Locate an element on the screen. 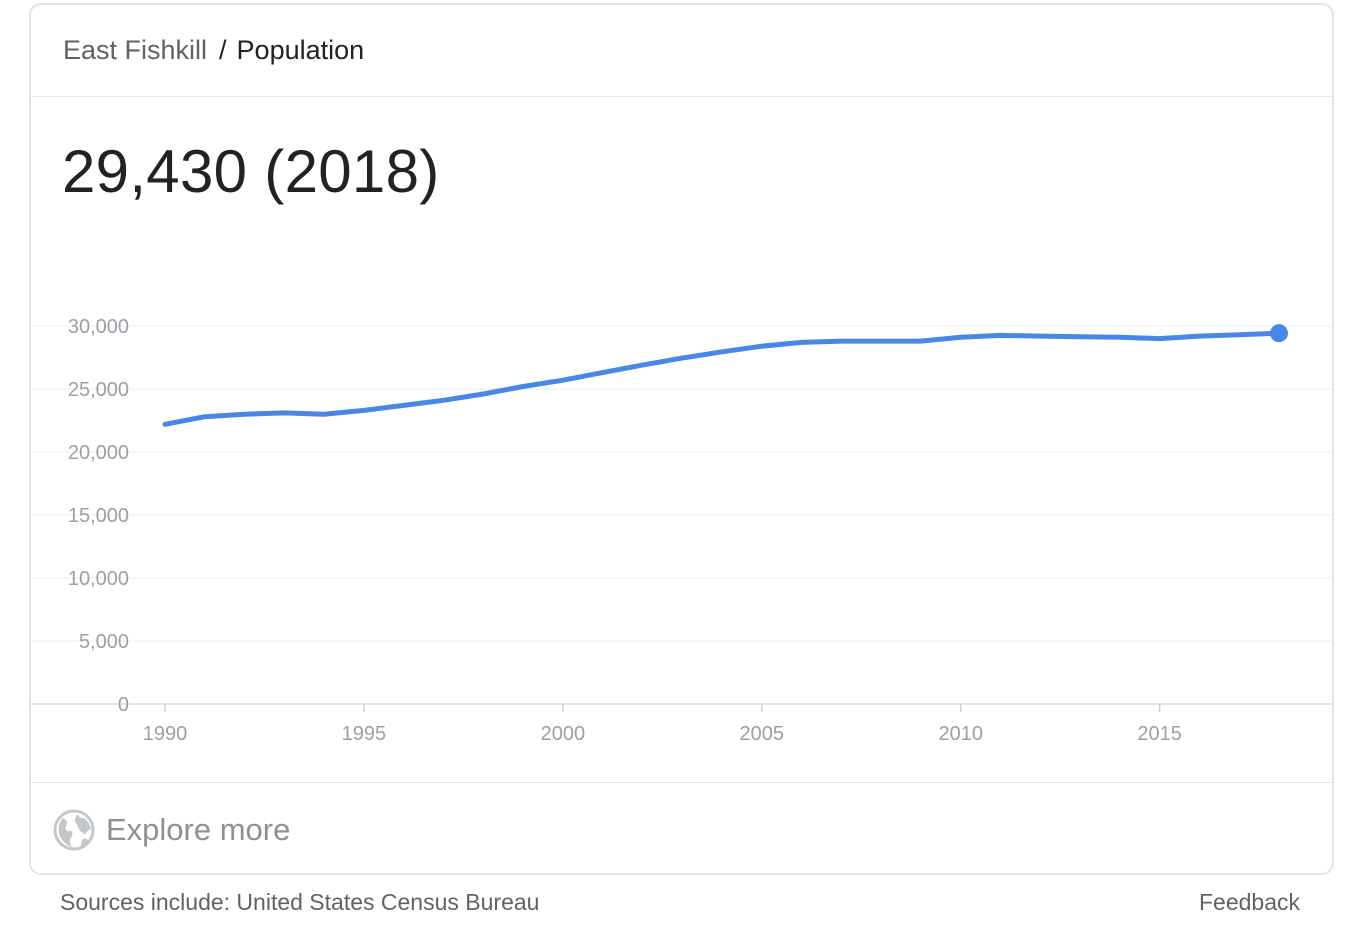  x-tick-label: 2010 is located at coordinates (960, 734).